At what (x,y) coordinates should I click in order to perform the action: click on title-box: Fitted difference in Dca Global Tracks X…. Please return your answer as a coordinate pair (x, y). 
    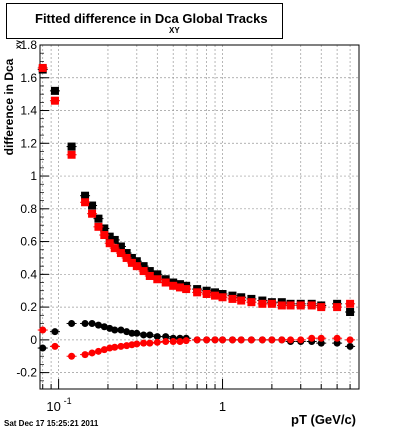
    Looking at the image, I should click on (144, 21).